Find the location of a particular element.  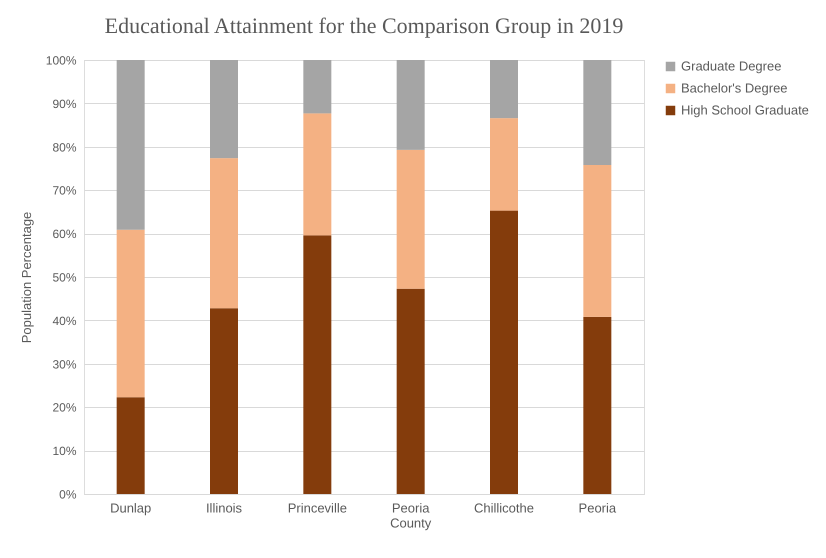

x-tick-label: Peoria County is located at coordinates (411, 515).